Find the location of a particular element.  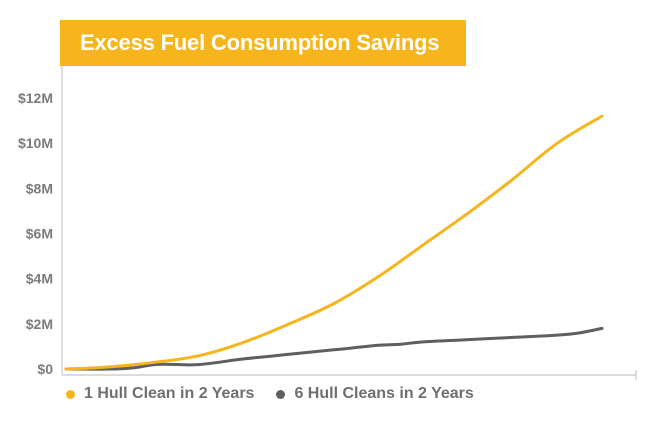

y-tick-label: $0 is located at coordinates (45, 369).